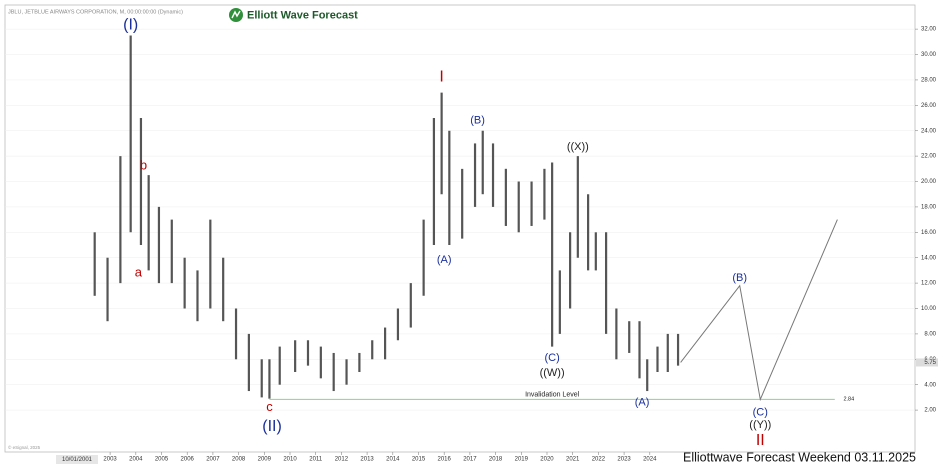 This screenshot has width=940, height=466. I want to click on y-tick-label: 26.00, so click(929, 106).